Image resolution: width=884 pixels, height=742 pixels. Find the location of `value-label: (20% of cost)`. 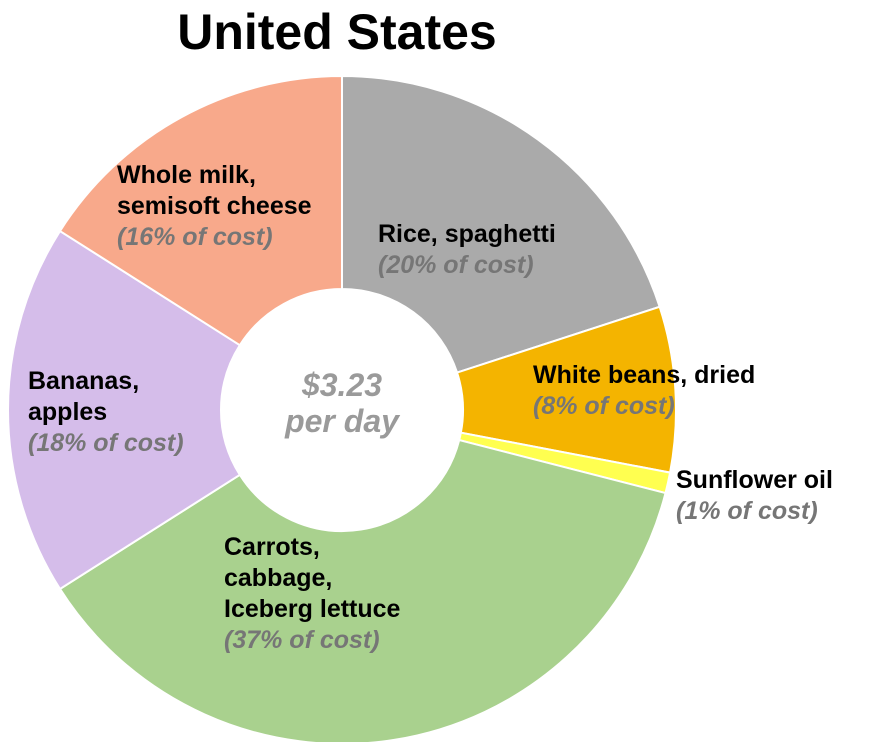

value-label: (20% of cost) is located at coordinates (456, 265).